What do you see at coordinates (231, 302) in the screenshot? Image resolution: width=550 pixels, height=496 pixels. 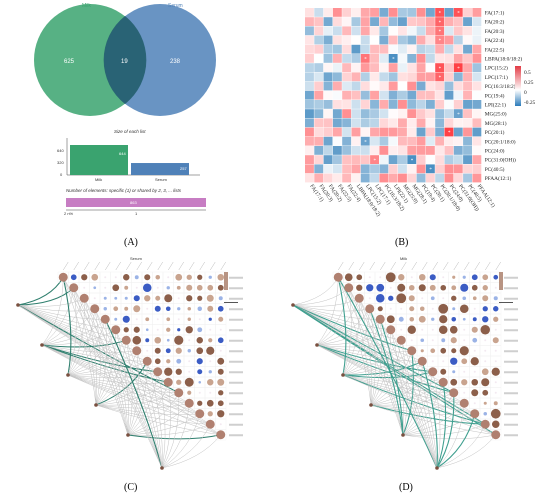 I see `panel-c-legend-line` at bounding box center [231, 302].